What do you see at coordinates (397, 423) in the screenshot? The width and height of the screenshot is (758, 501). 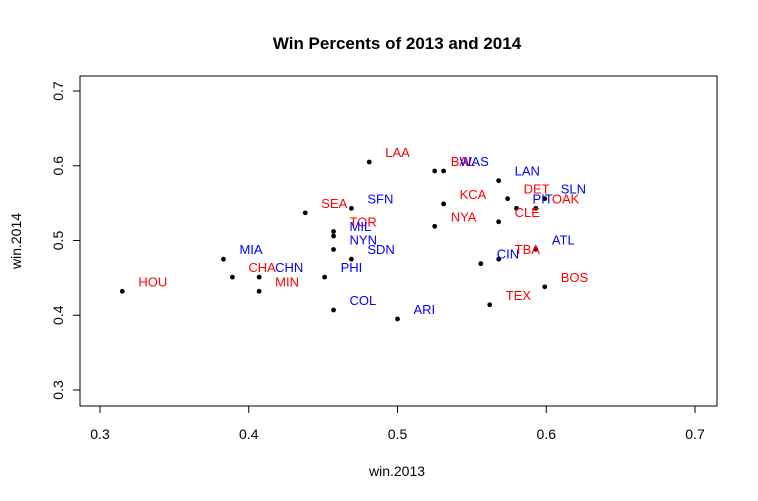 I see `x-axis: 0.3 0.4 0.5 0.6 0.7` at bounding box center [397, 423].